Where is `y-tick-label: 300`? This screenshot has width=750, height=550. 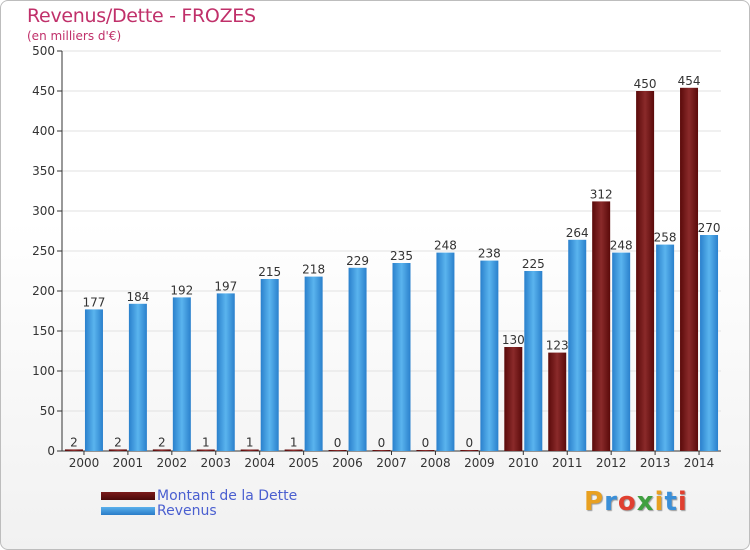 y-tick-label: 300 is located at coordinates (43, 211).